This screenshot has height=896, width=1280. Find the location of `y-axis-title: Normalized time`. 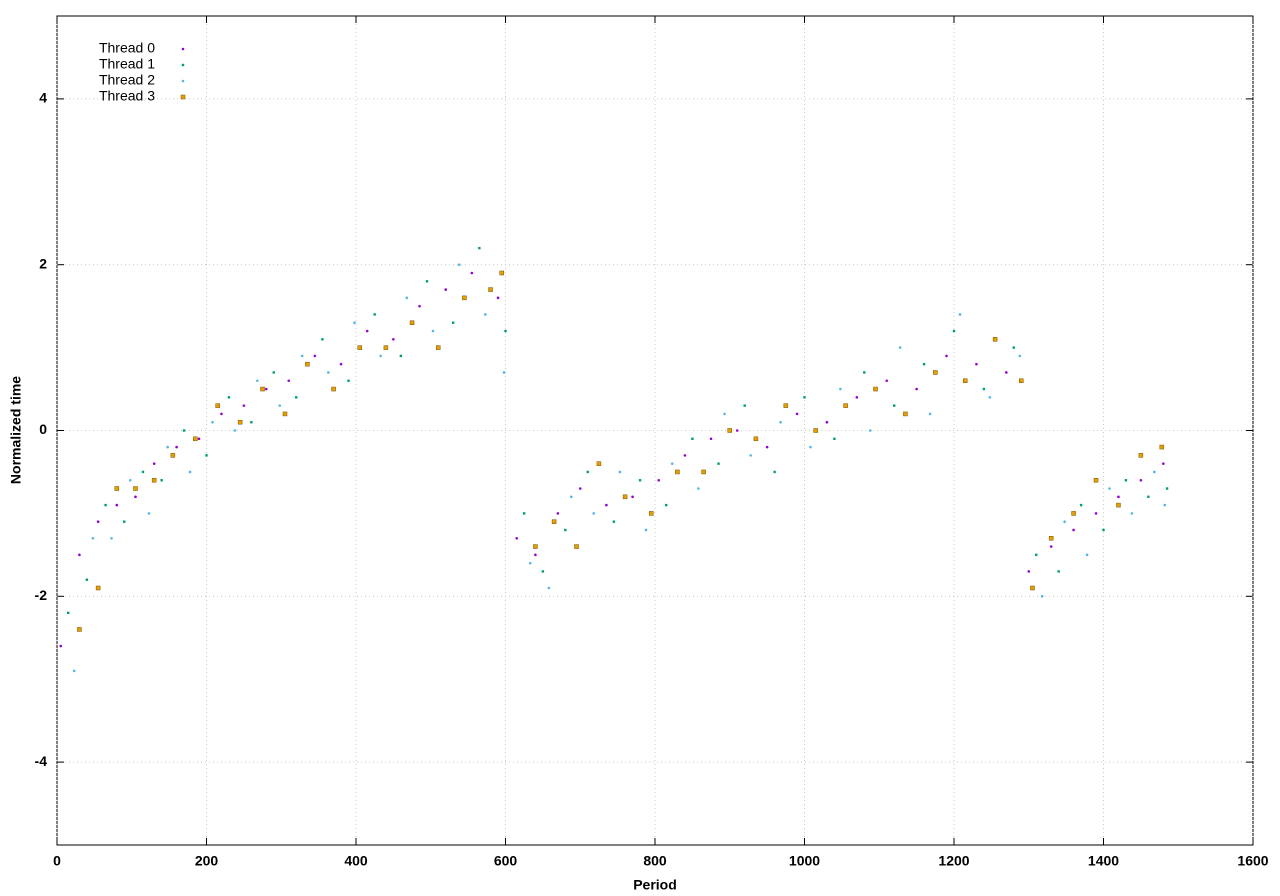

y-axis-title: Normalized time is located at coordinates (16, 430).